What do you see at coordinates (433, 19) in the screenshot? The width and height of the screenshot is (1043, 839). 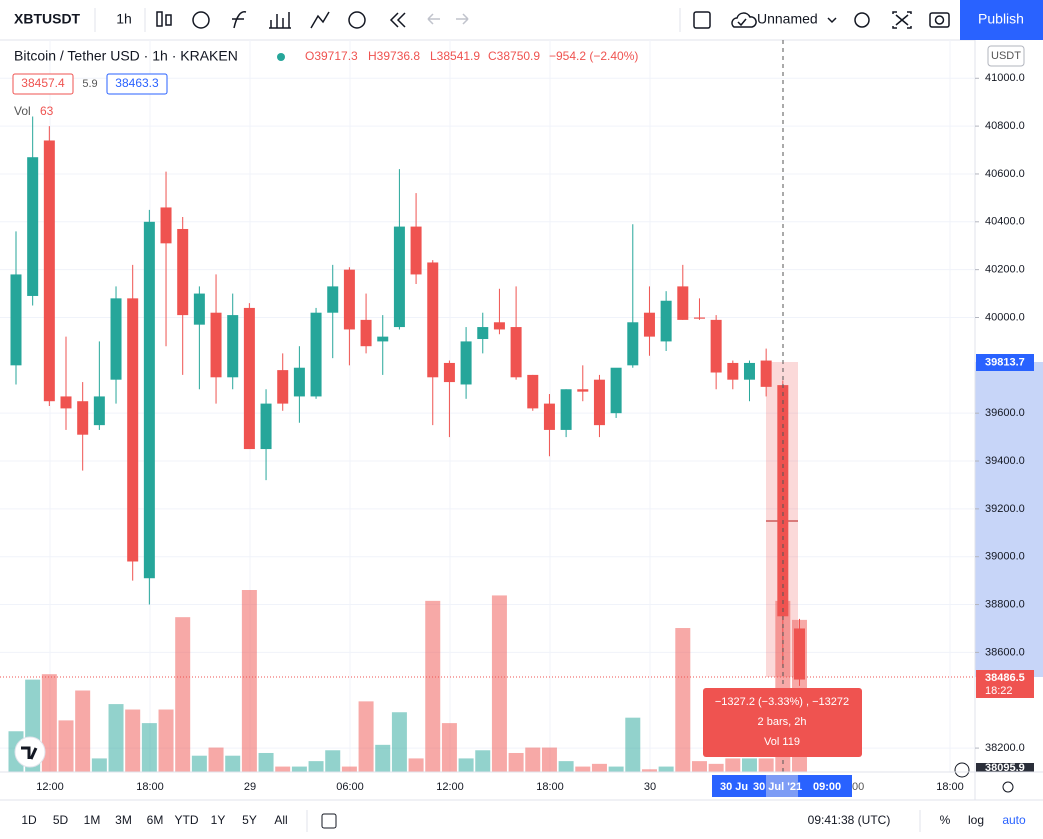 I see `undo-icon` at bounding box center [433, 19].